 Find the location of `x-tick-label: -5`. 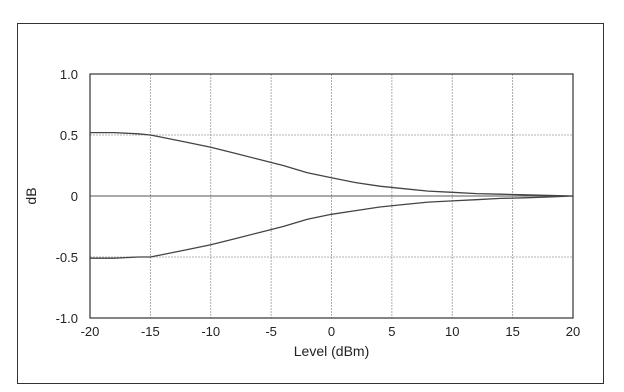

x-tick-label: -5 is located at coordinates (271, 331).